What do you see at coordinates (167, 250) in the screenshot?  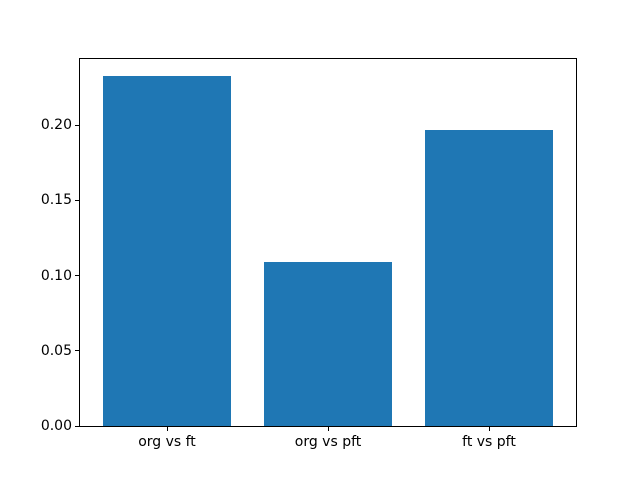 I see `bar-org-vs-ft` at bounding box center [167, 250].